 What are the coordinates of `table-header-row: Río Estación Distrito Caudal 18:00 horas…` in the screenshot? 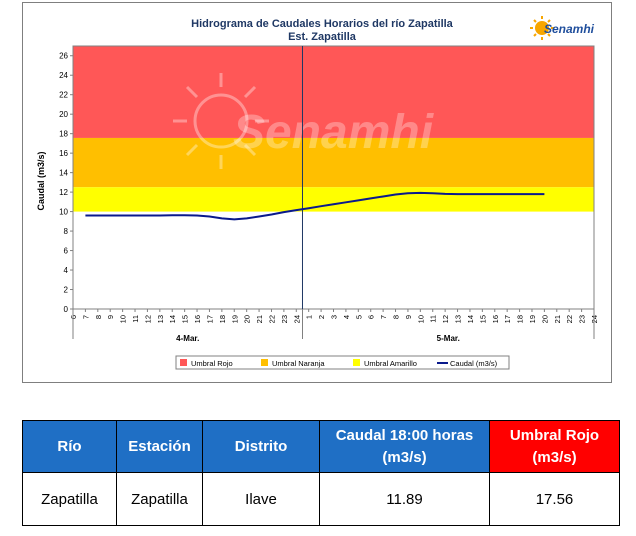 It's located at (321, 446).